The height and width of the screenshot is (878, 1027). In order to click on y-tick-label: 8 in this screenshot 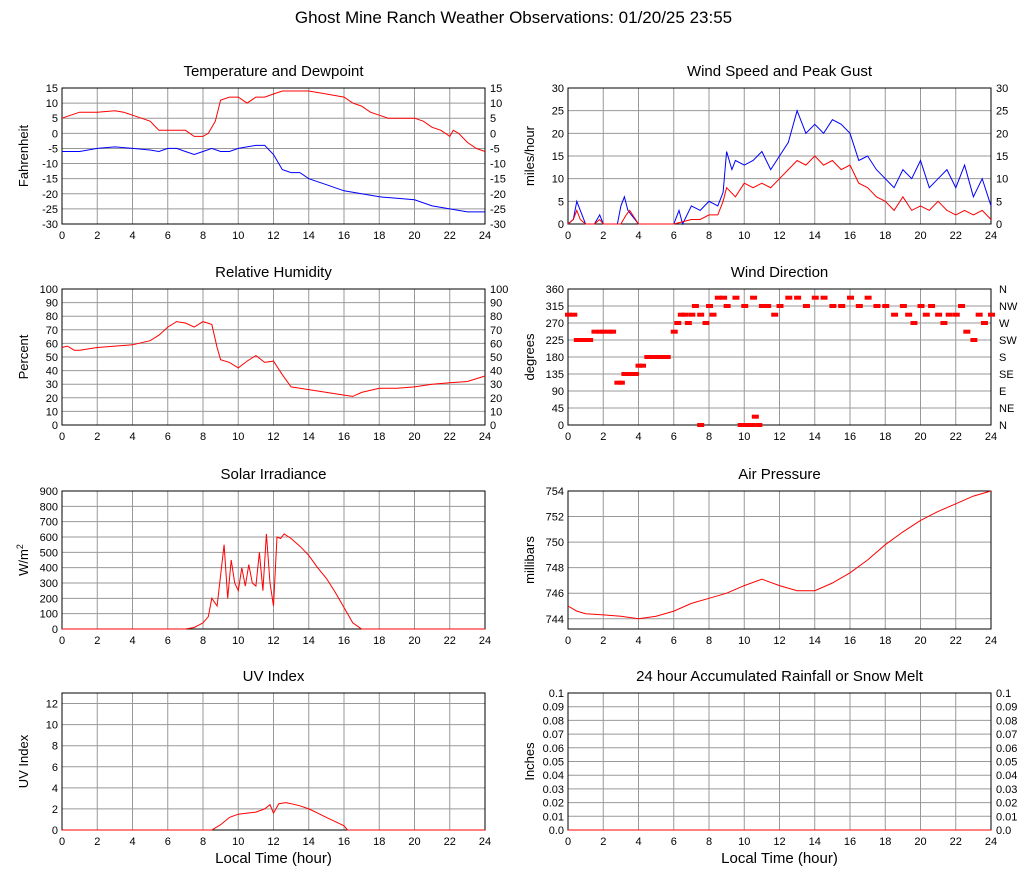, I will do `click(55, 747)`.